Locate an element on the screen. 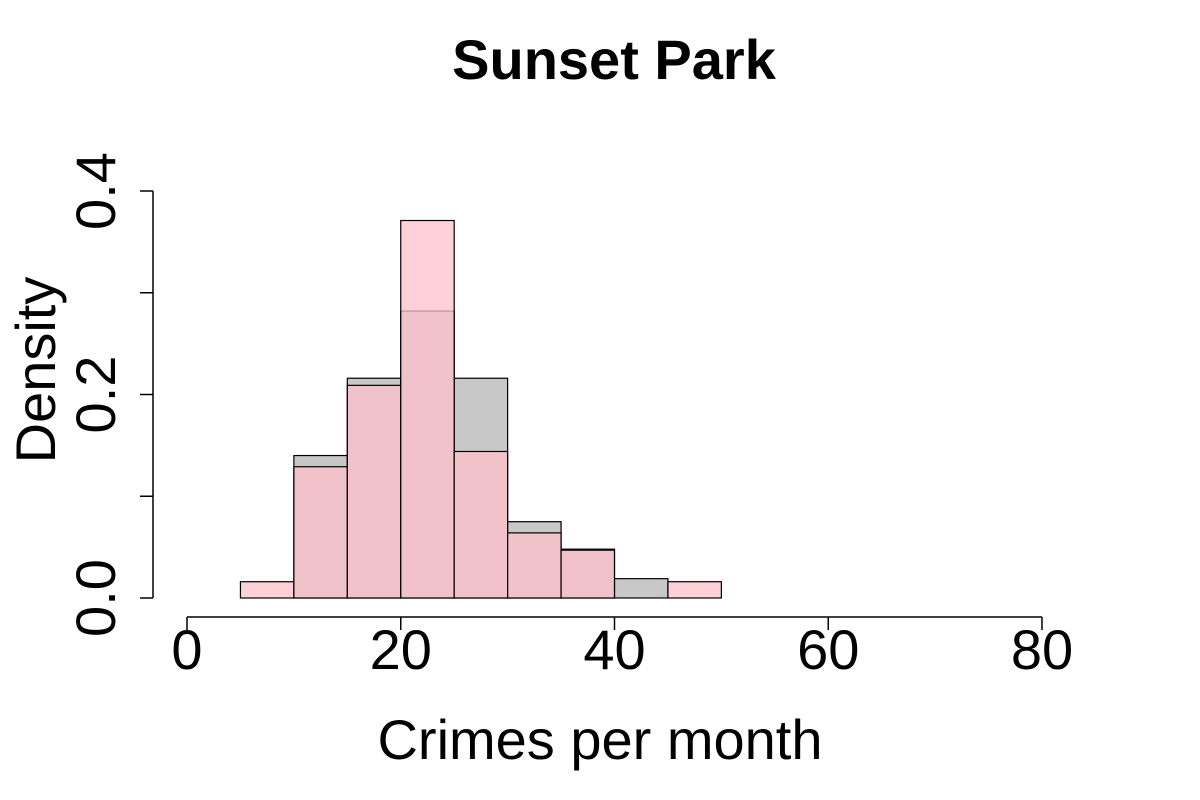  x-tick-label: 0 is located at coordinates (186, 649).